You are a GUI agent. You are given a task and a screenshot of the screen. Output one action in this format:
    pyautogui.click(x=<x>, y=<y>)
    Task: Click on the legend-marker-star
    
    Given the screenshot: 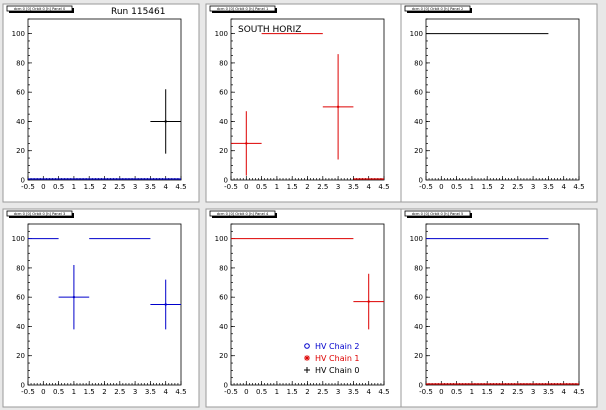 What is the action you would take?
    pyautogui.click(x=307, y=358)
    